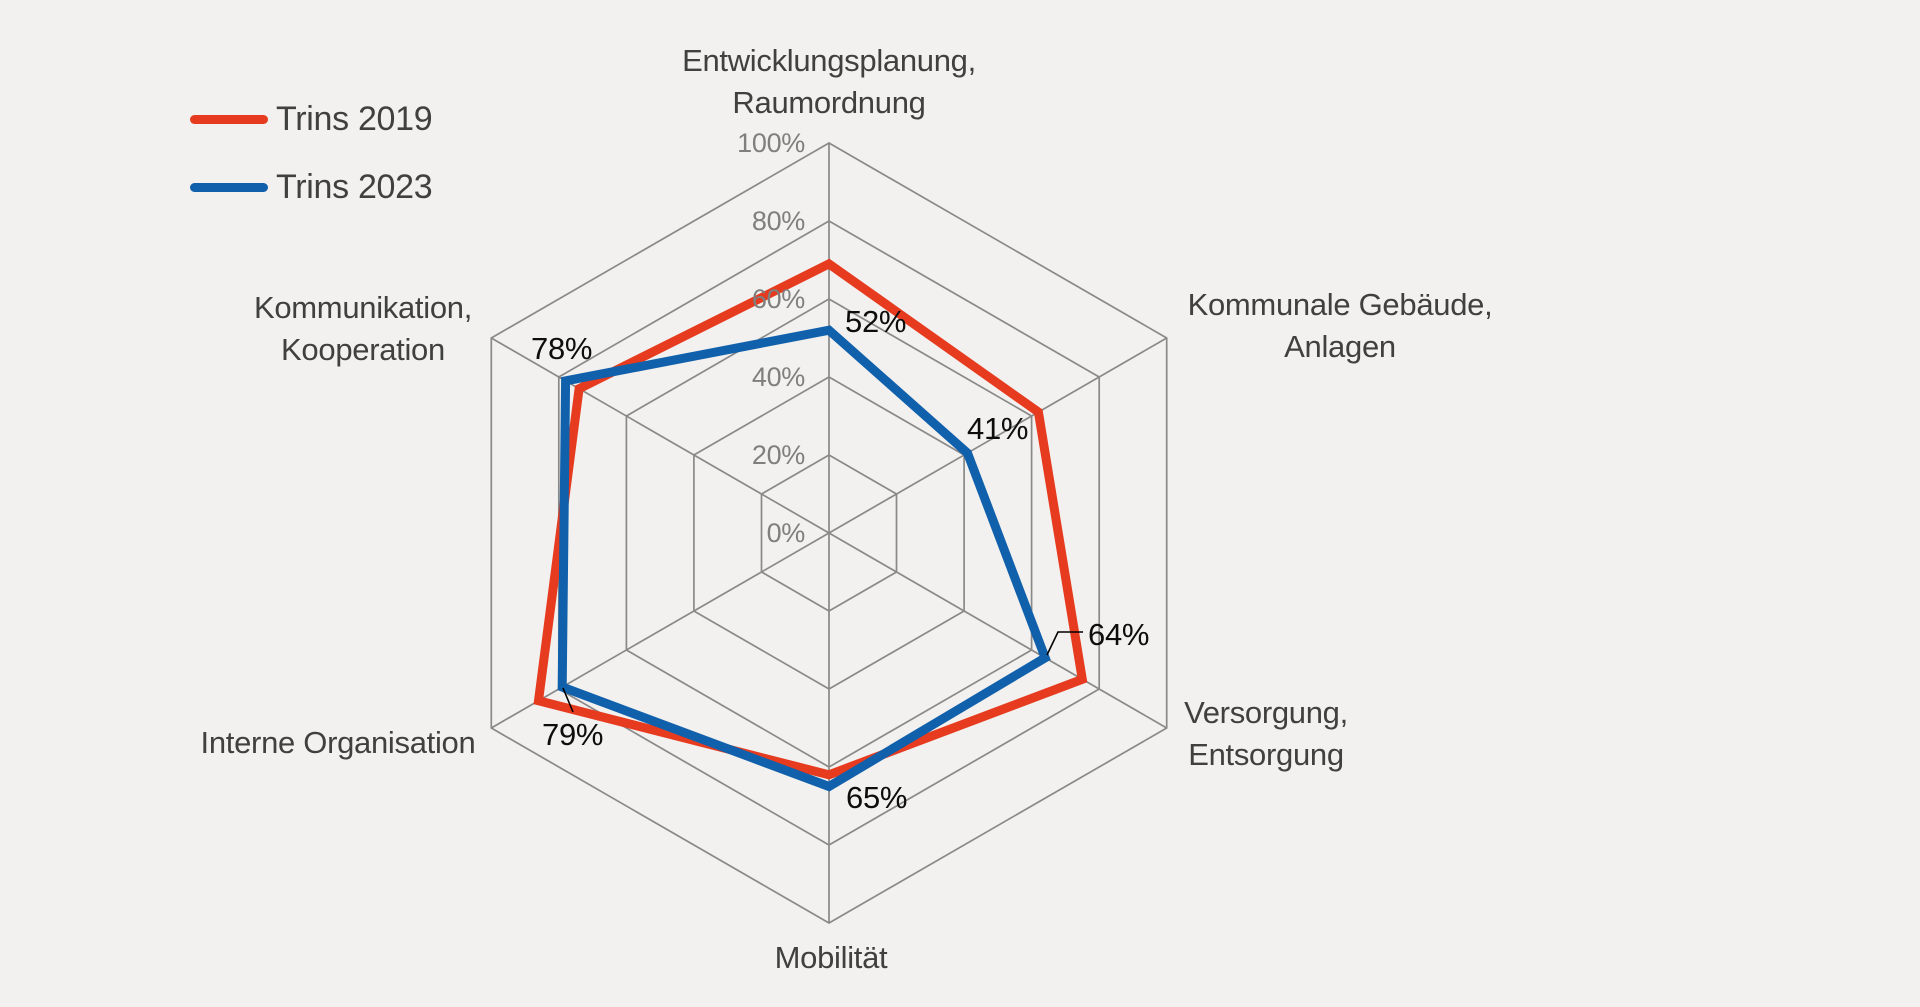 The height and width of the screenshot is (1007, 1920). I want to click on data-label-entwicklungsplanung-2023: 52%, so click(876, 321).